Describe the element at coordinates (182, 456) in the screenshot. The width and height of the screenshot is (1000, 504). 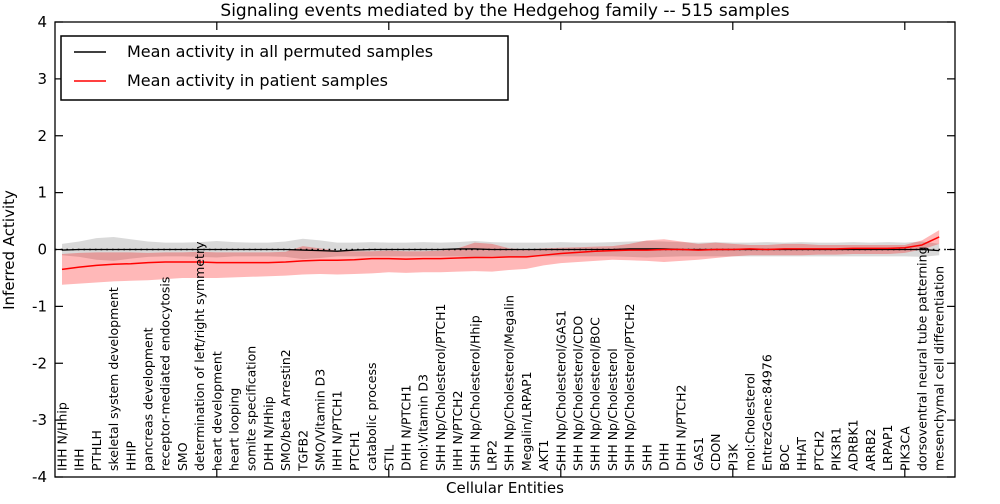
I see `category-label: SMO` at that location.